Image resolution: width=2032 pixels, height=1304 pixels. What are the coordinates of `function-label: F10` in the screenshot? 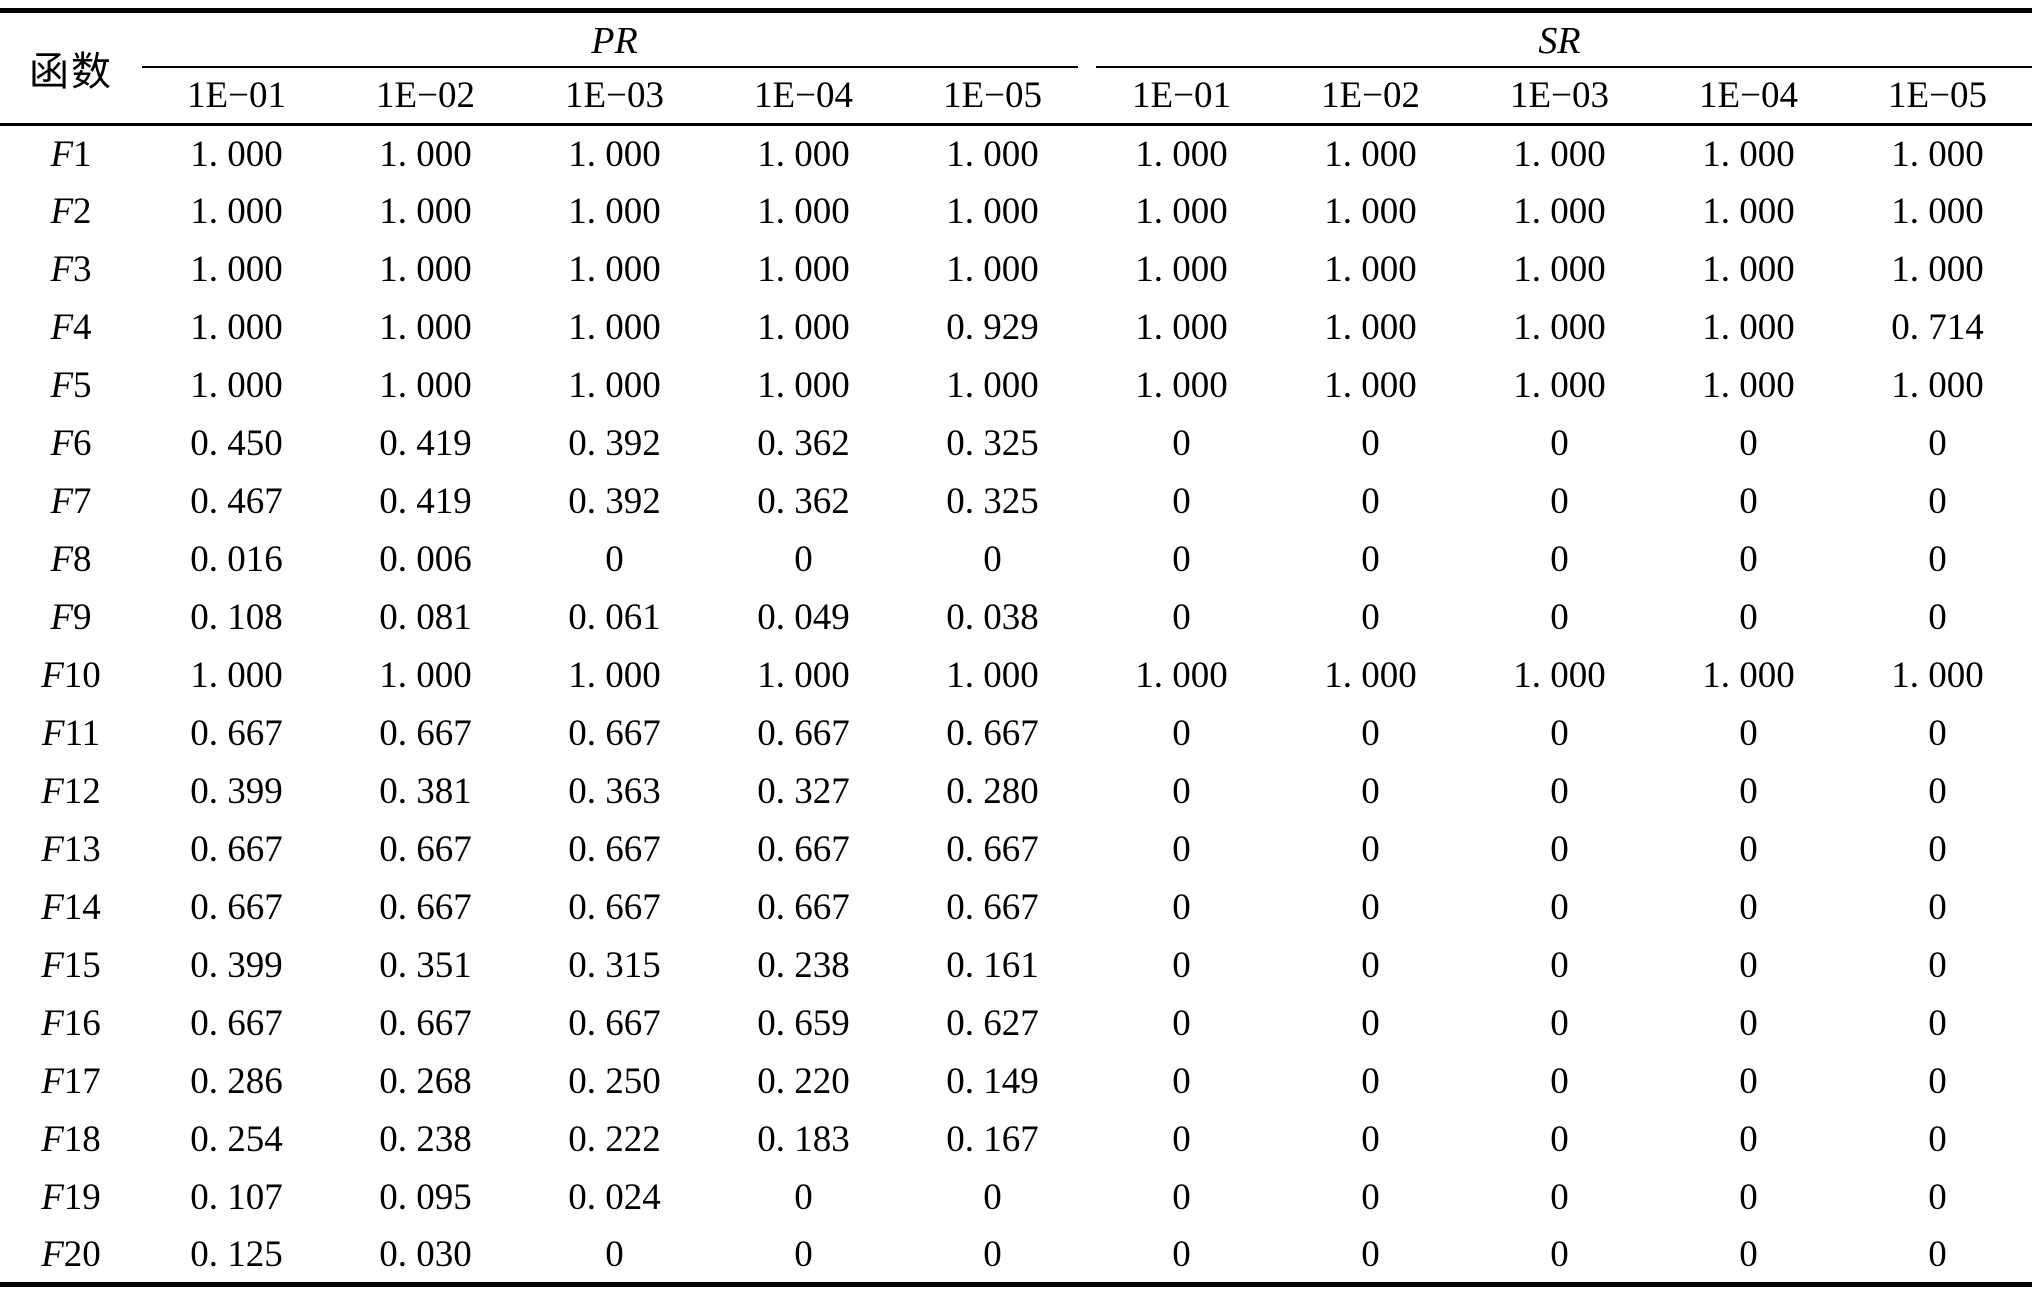 It's located at (71, 675).